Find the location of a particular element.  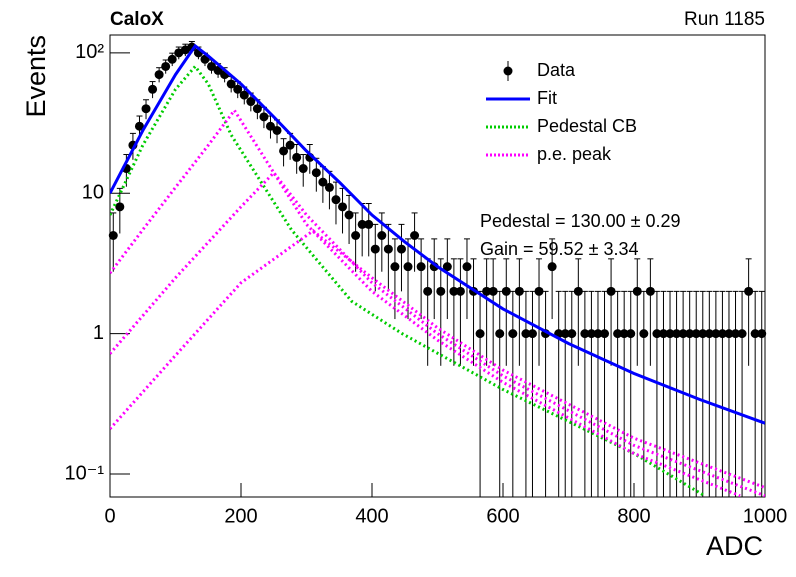

x-tick-label: 400 is located at coordinates (371, 516).